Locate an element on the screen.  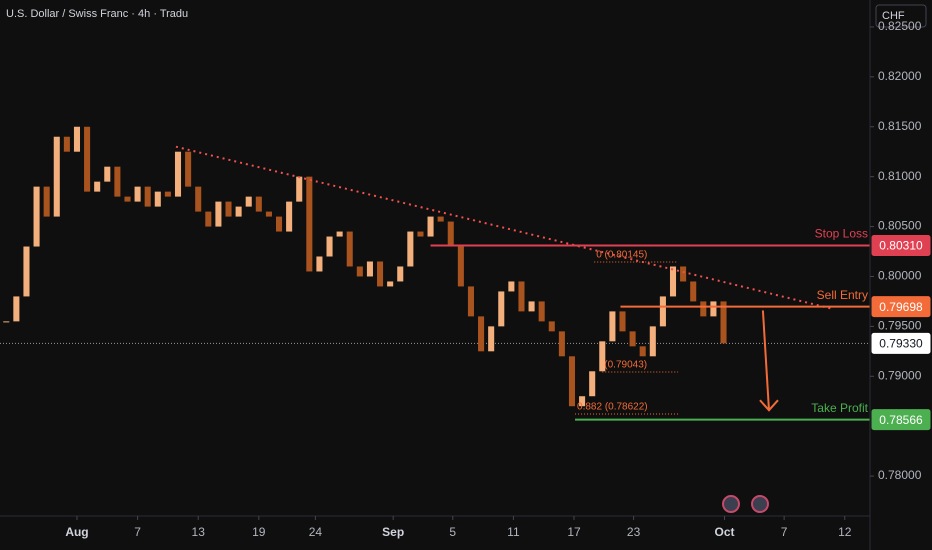
fib-label: 0.882 (0.78622) is located at coordinates (612, 407).